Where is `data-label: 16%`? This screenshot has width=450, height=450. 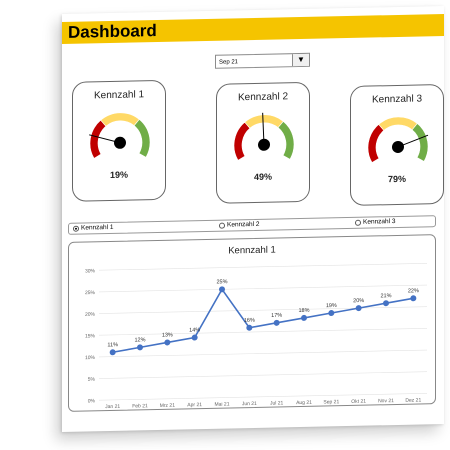
data-label: 16% is located at coordinates (249, 321).